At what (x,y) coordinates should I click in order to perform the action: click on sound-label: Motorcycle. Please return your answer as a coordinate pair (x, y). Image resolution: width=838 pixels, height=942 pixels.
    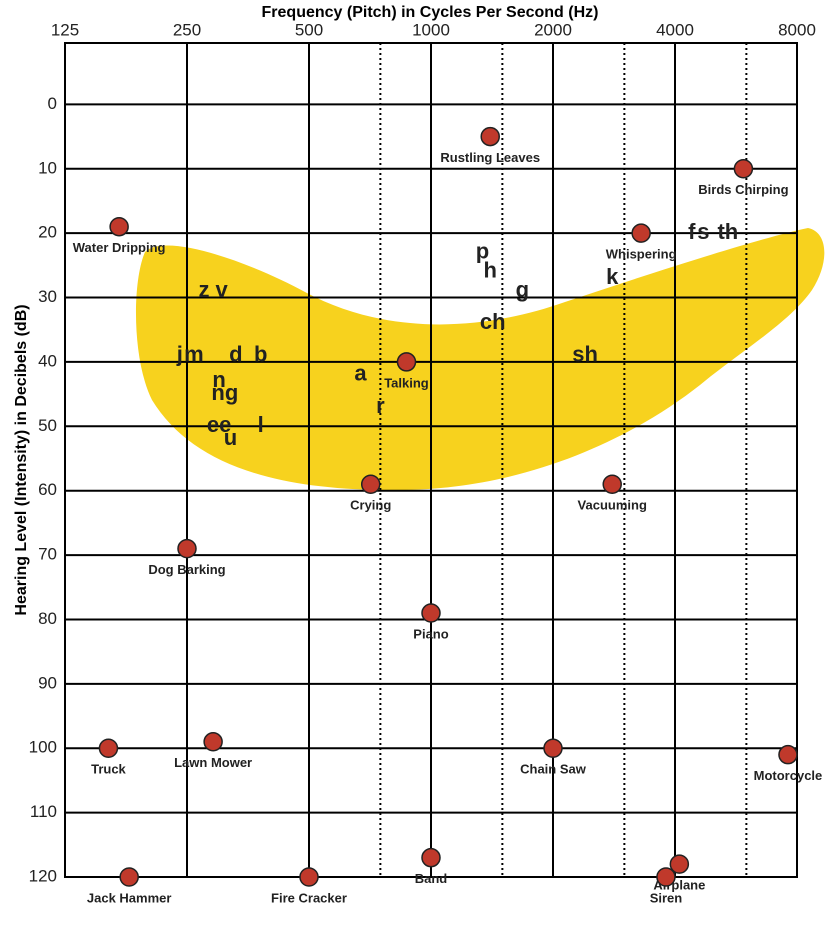
    Looking at the image, I should click on (788, 775).